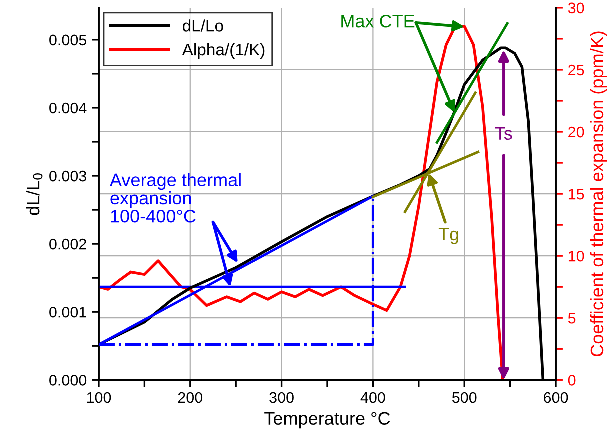 This screenshot has height=441, width=611. What do you see at coordinates (175, 198) in the screenshot?
I see `annotation: Average thermal expansion 100-400°C` at bounding box center [175, 198].